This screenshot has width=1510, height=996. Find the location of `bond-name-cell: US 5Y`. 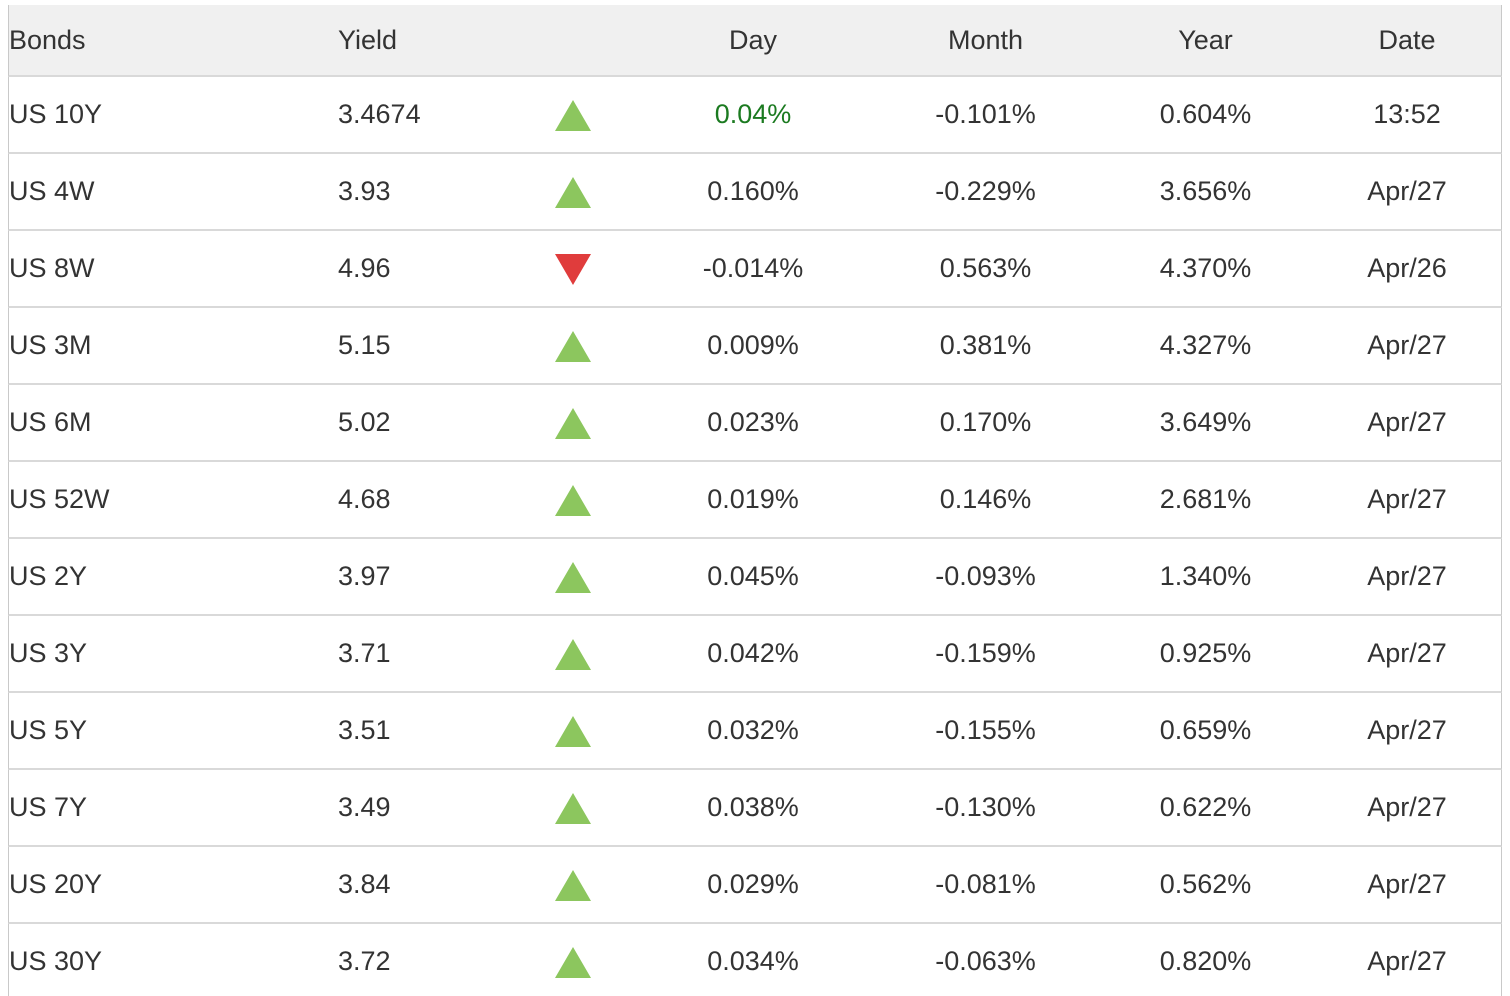

bond-name-cell: US 5Y is located at coordinates (173, 731).